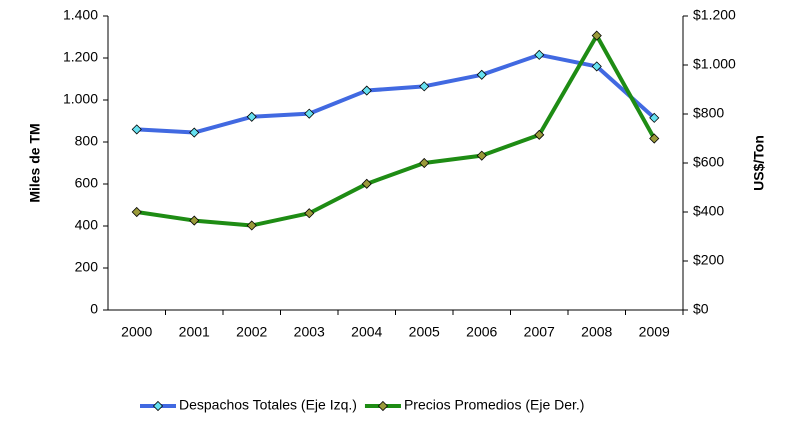 The image size is (788, 423). What do you see at coordinates (708, 211) in the screenshot?
I see `y2-tick-label: $400` at bounding box center [708, 211].